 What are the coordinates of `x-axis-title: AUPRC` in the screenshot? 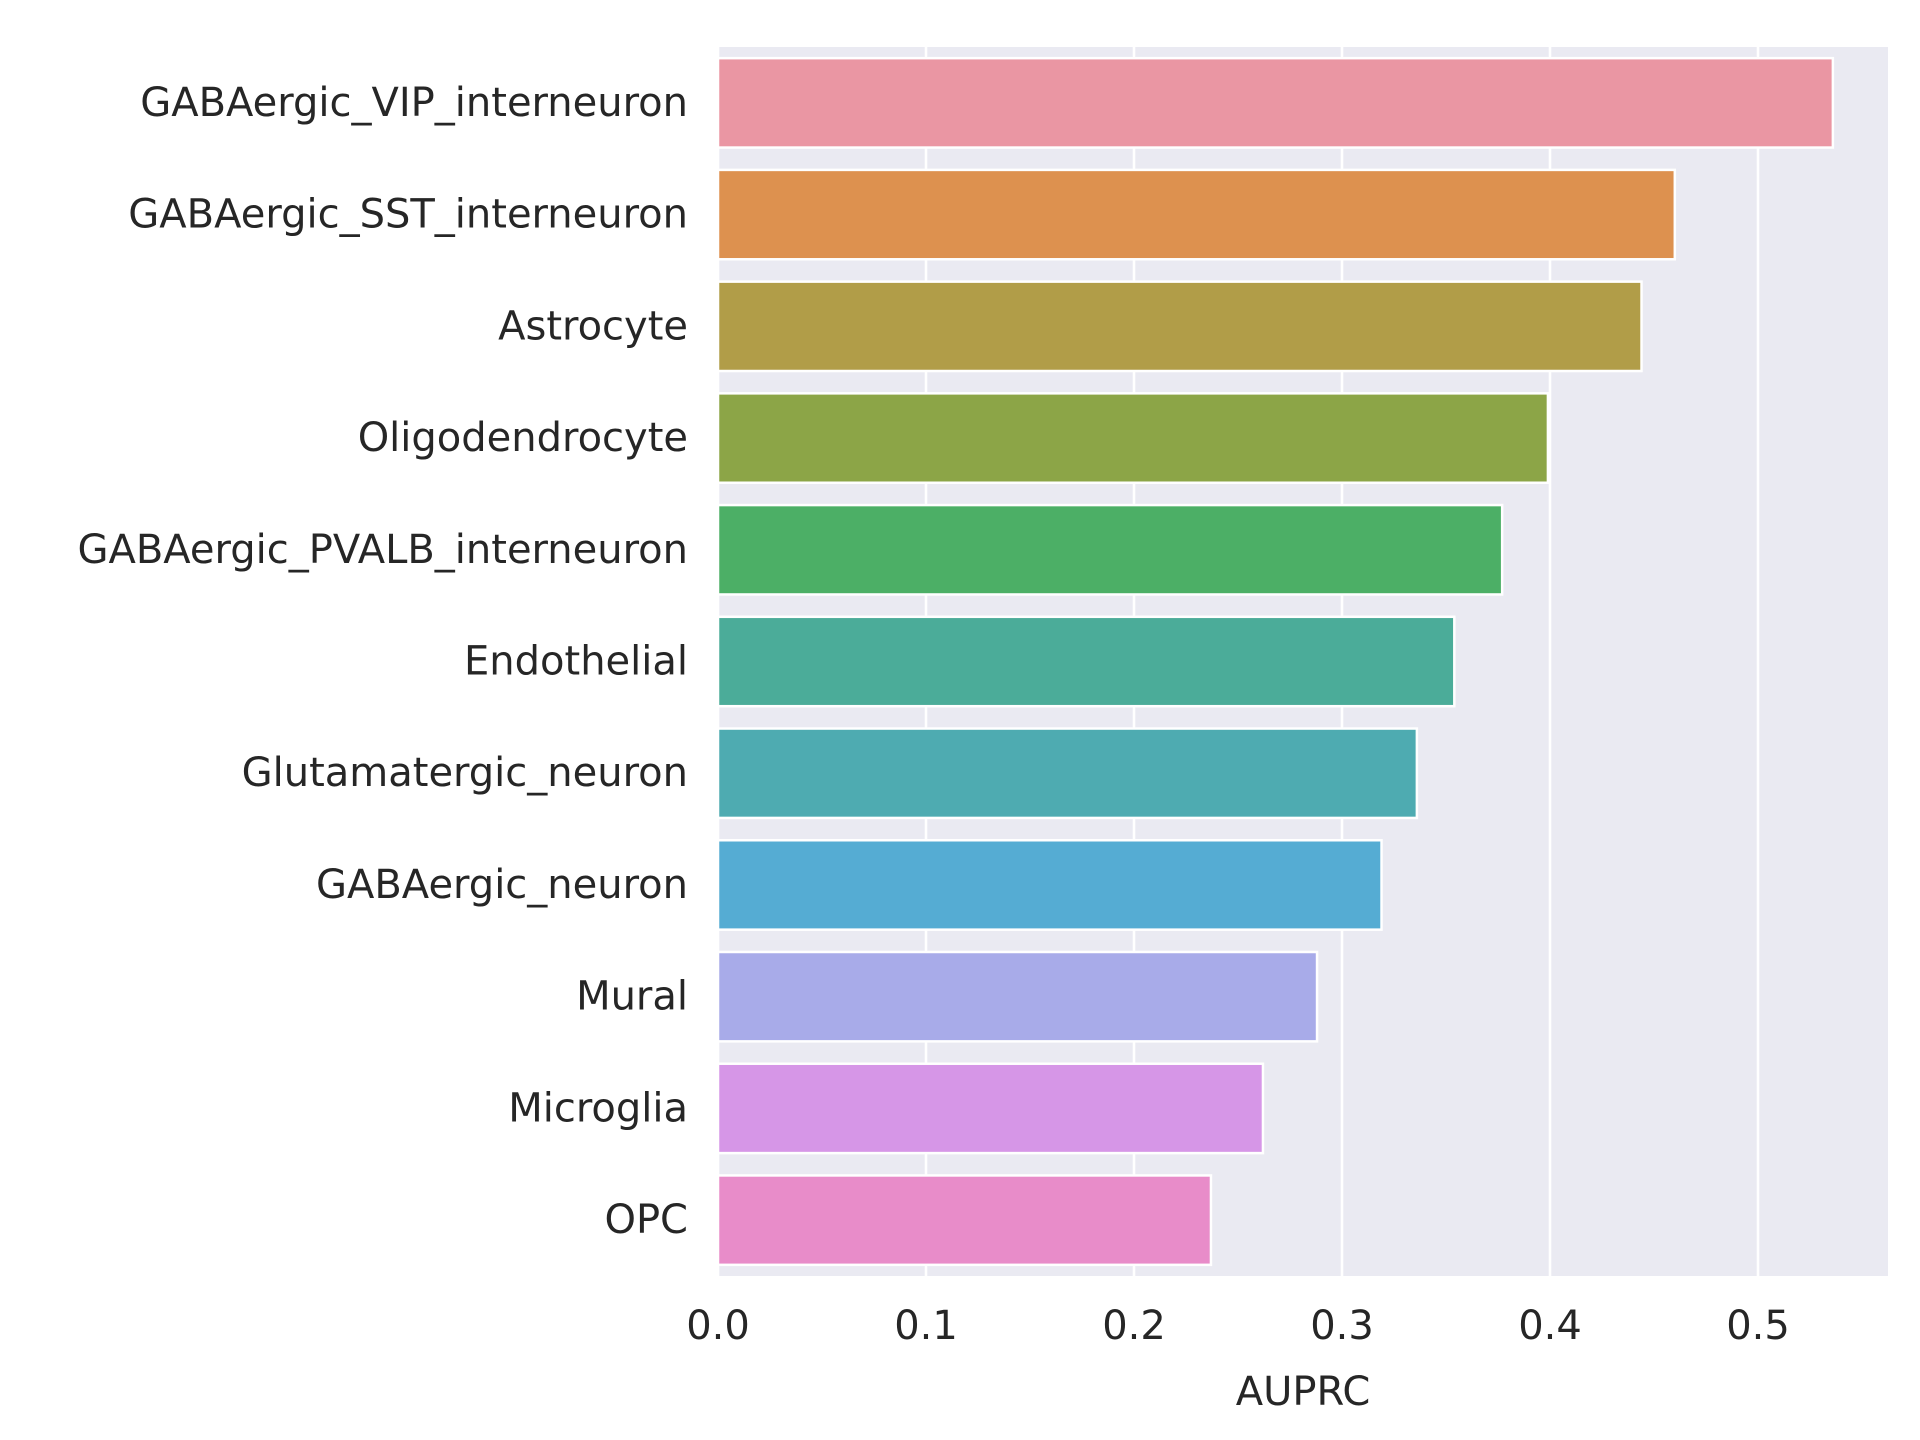 It's located at (1303, 1392).